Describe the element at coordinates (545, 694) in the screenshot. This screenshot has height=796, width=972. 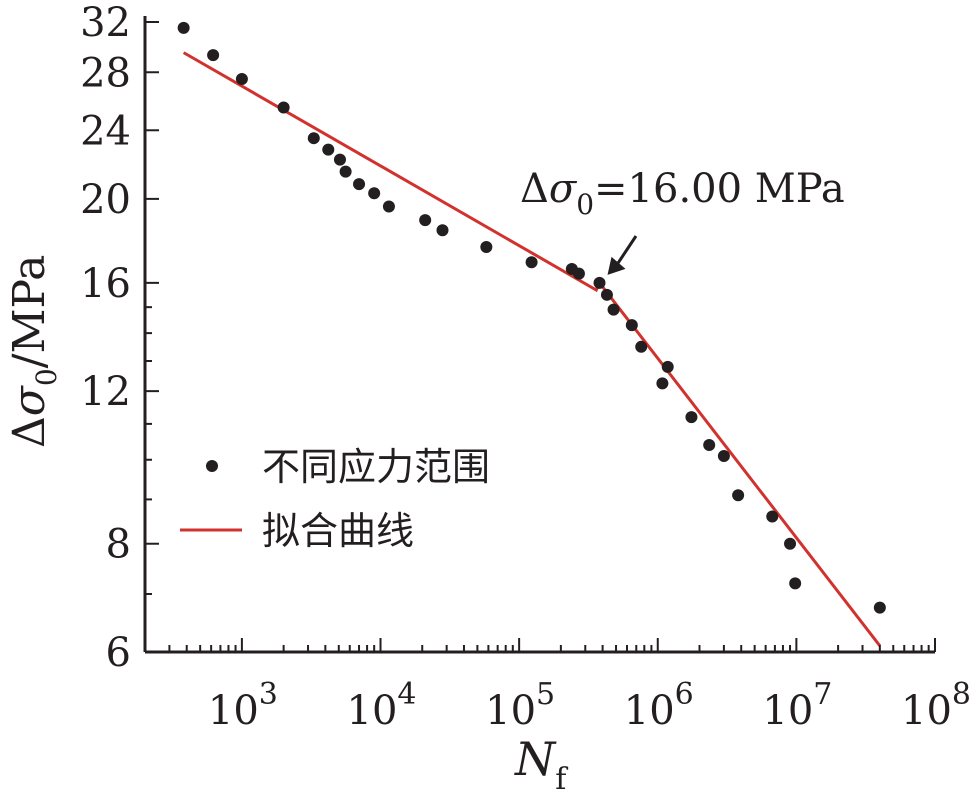
I see `x-tick-exponent: 5` at that location.